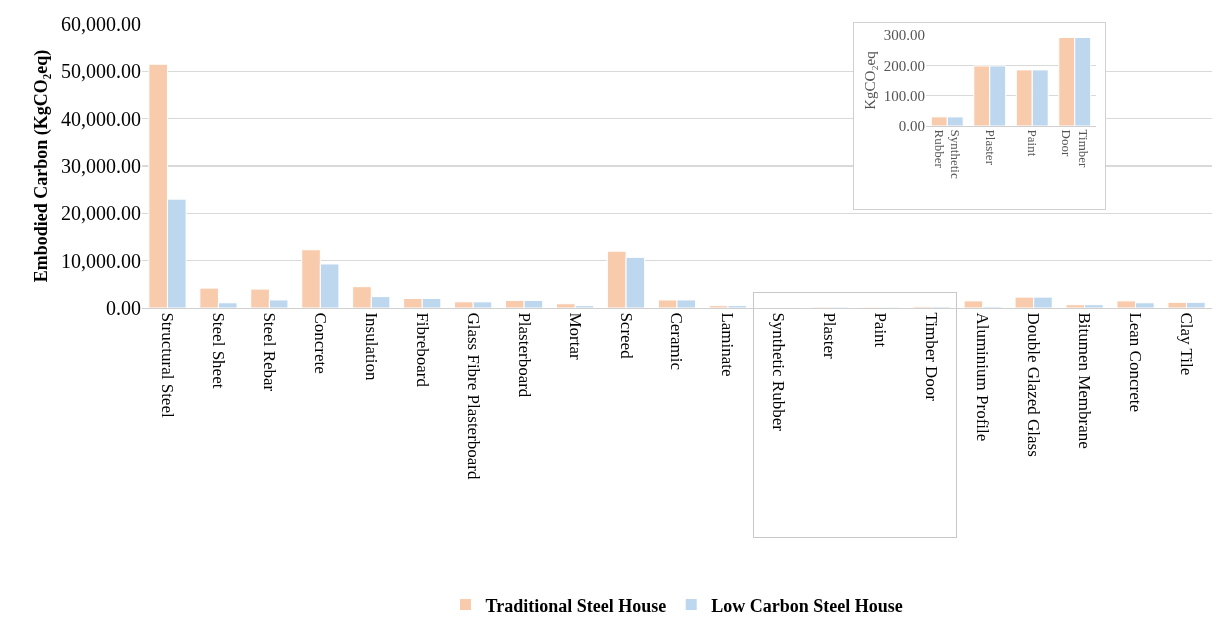 The height and width of the screenshot is (628, 1216). I want to click on x-tick-label: Mortar, so click(575, 336).